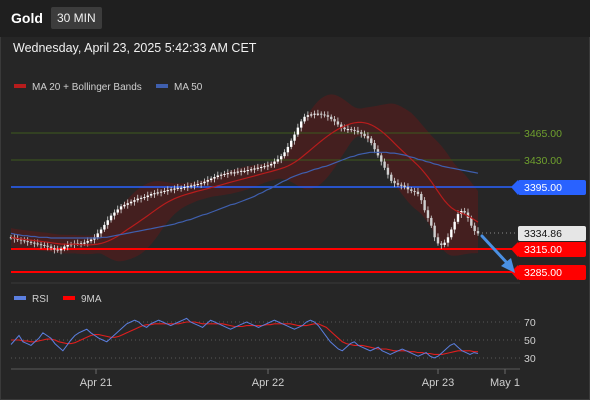 Image resolution: width=590 pixels, height=400 pixels. Describe the element at coordinates (162, 86) in the screenshot. I see `ma50-legend-swatch` at that location.